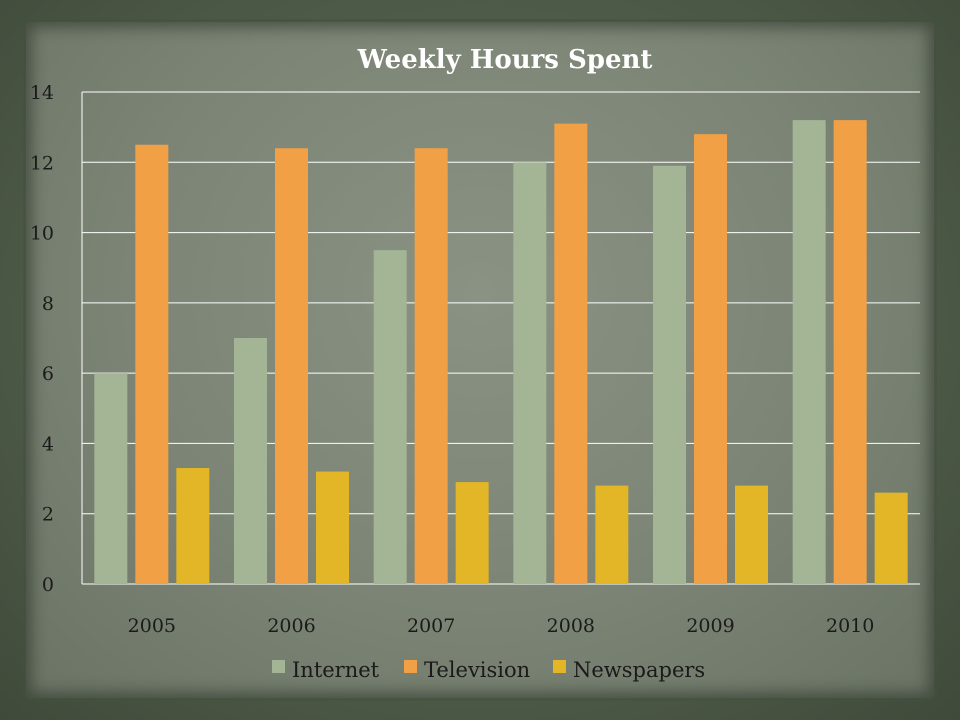  What do you see at coordinates (505, 60) in the screenshot?
I see `chart-title: Weekly Hours Spent` at bounding box center [505, 60].